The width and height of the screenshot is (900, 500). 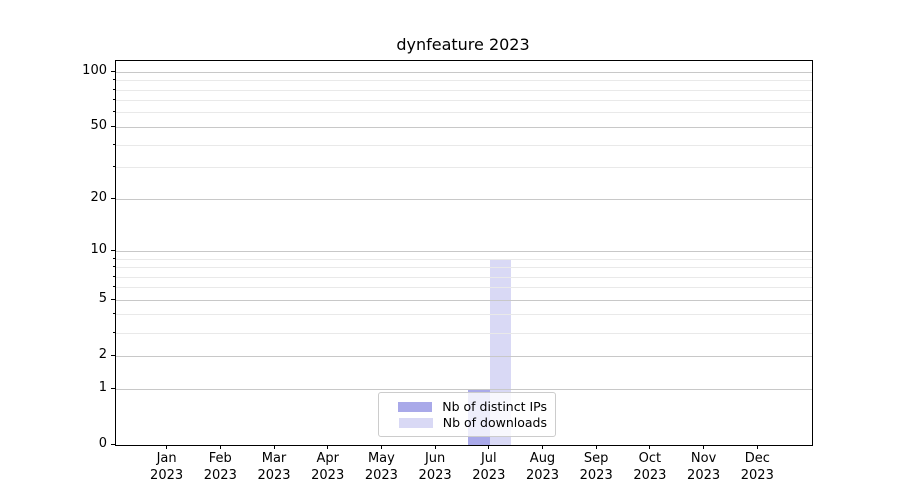 I want to click on chart-title: dynfeature 2023, so click(x=463, y=44).